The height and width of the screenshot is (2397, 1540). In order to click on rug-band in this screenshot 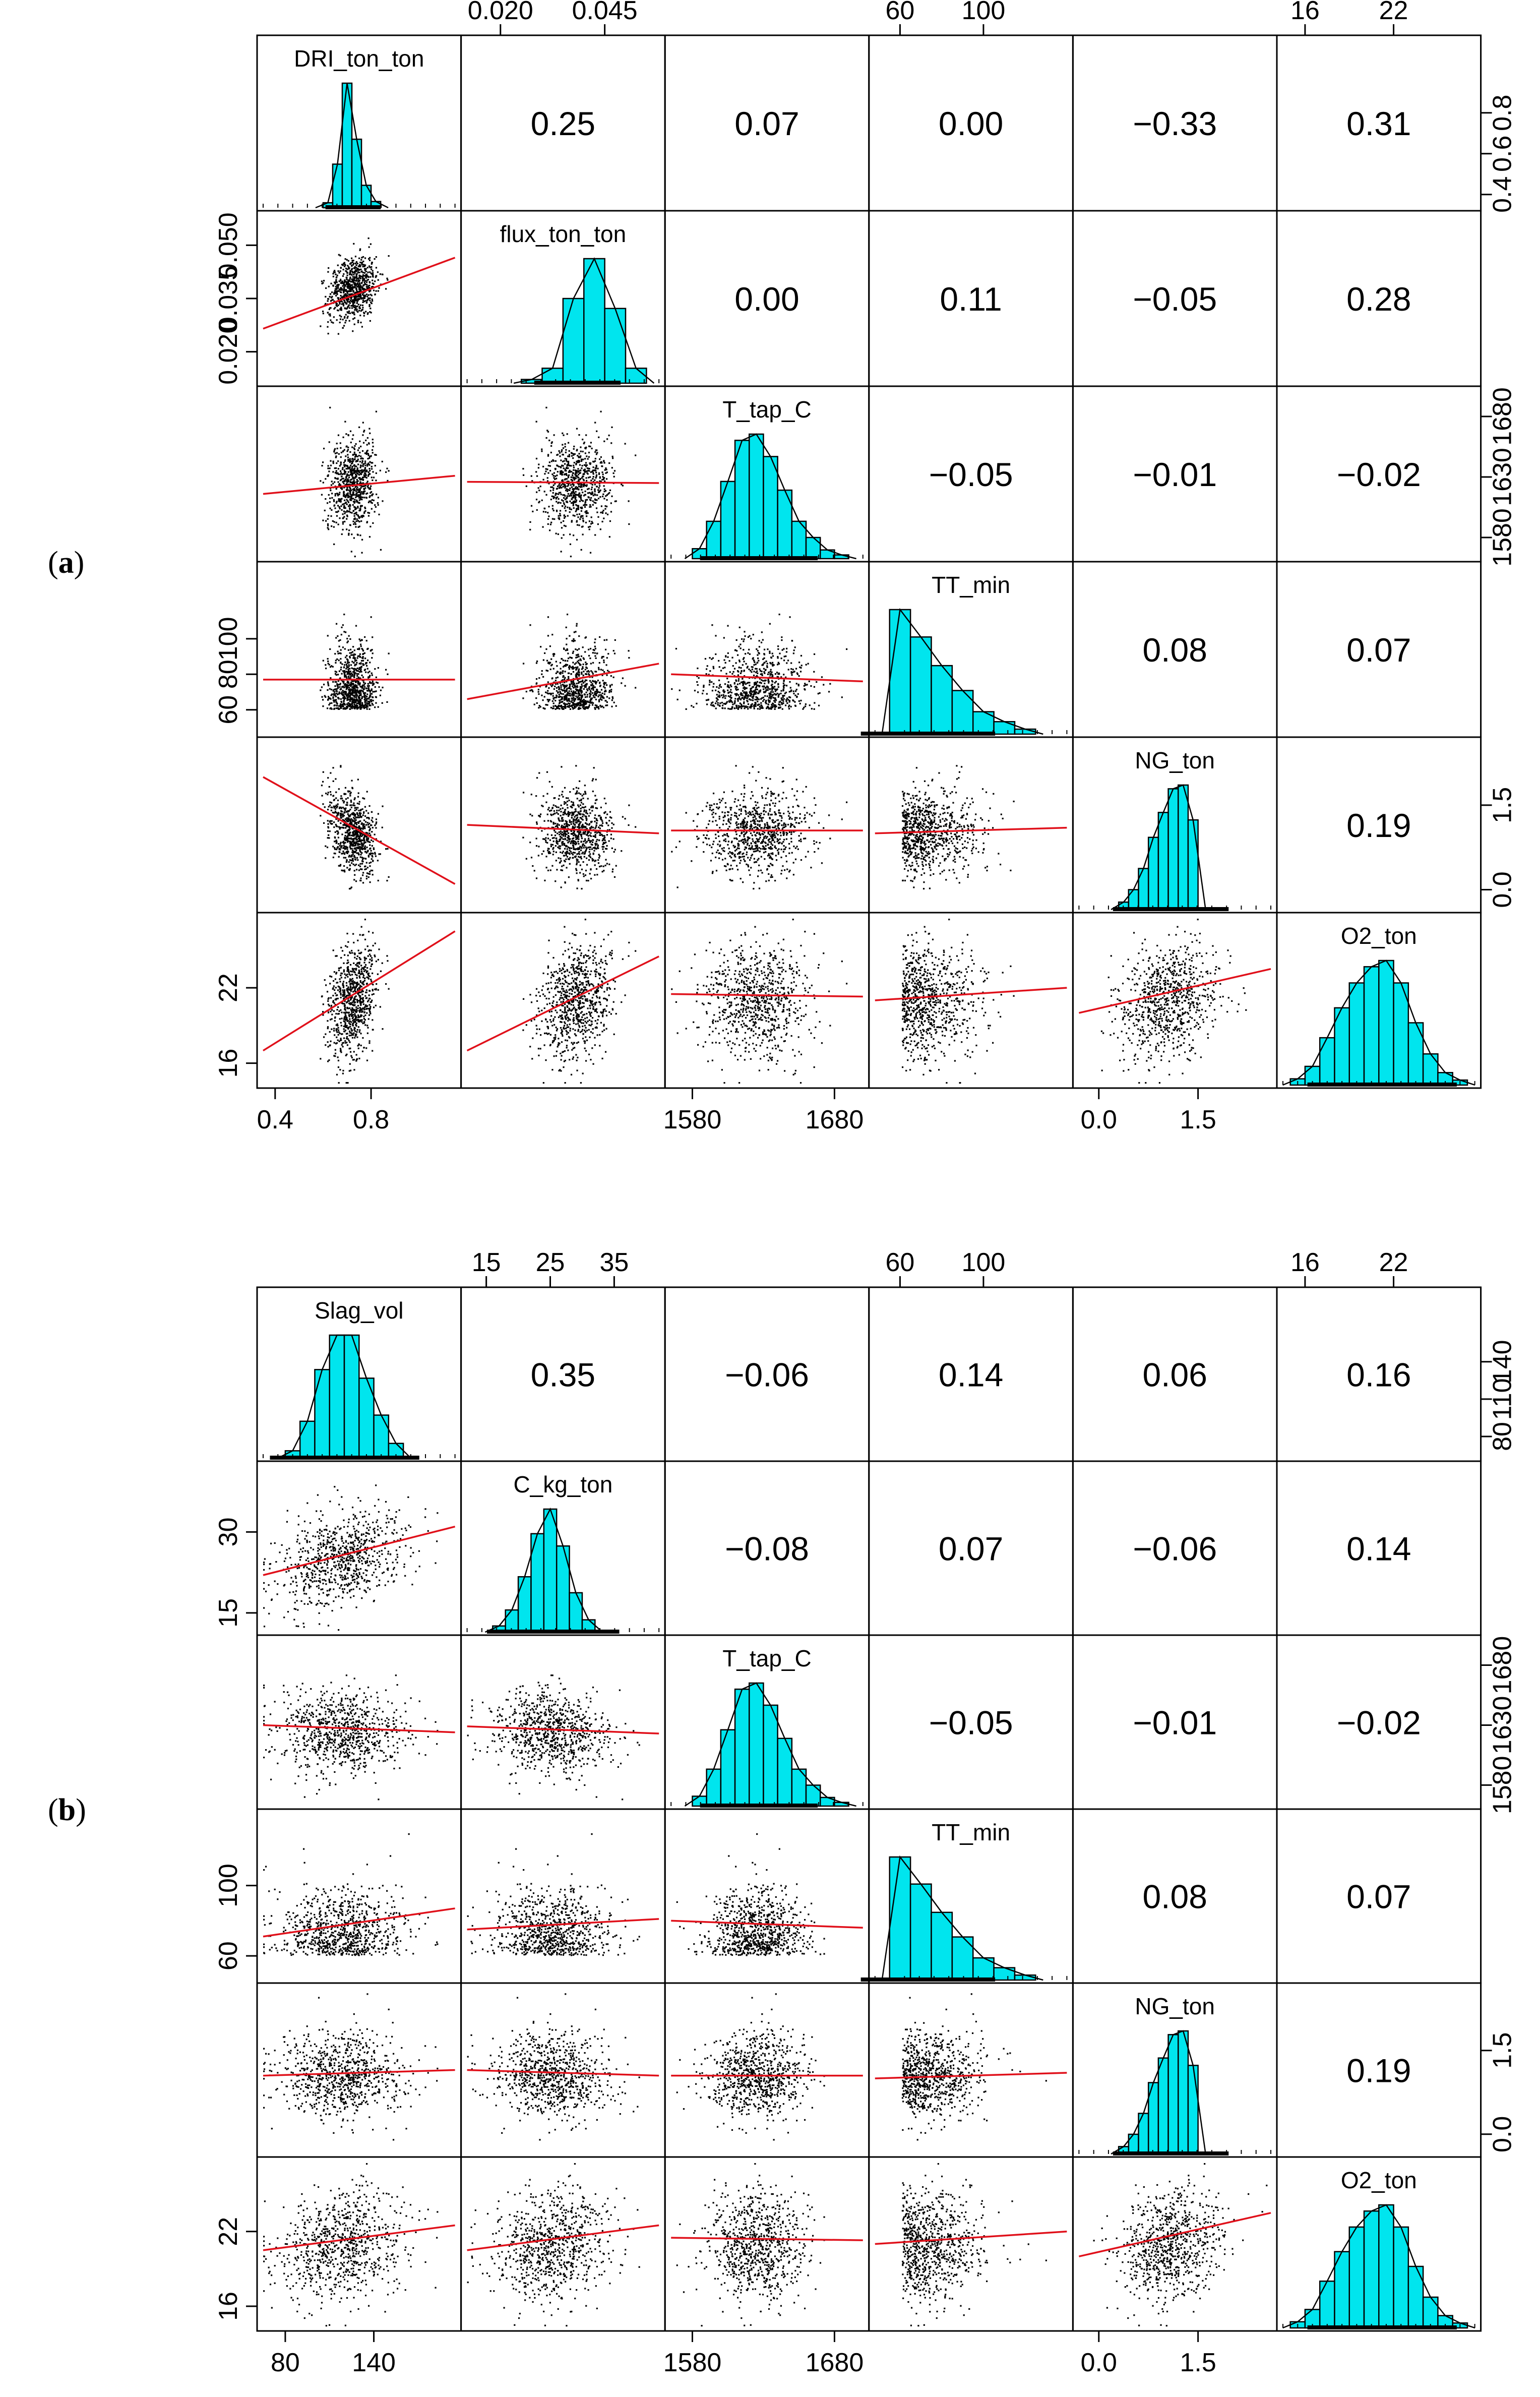, I will do `click(759, 558)`.